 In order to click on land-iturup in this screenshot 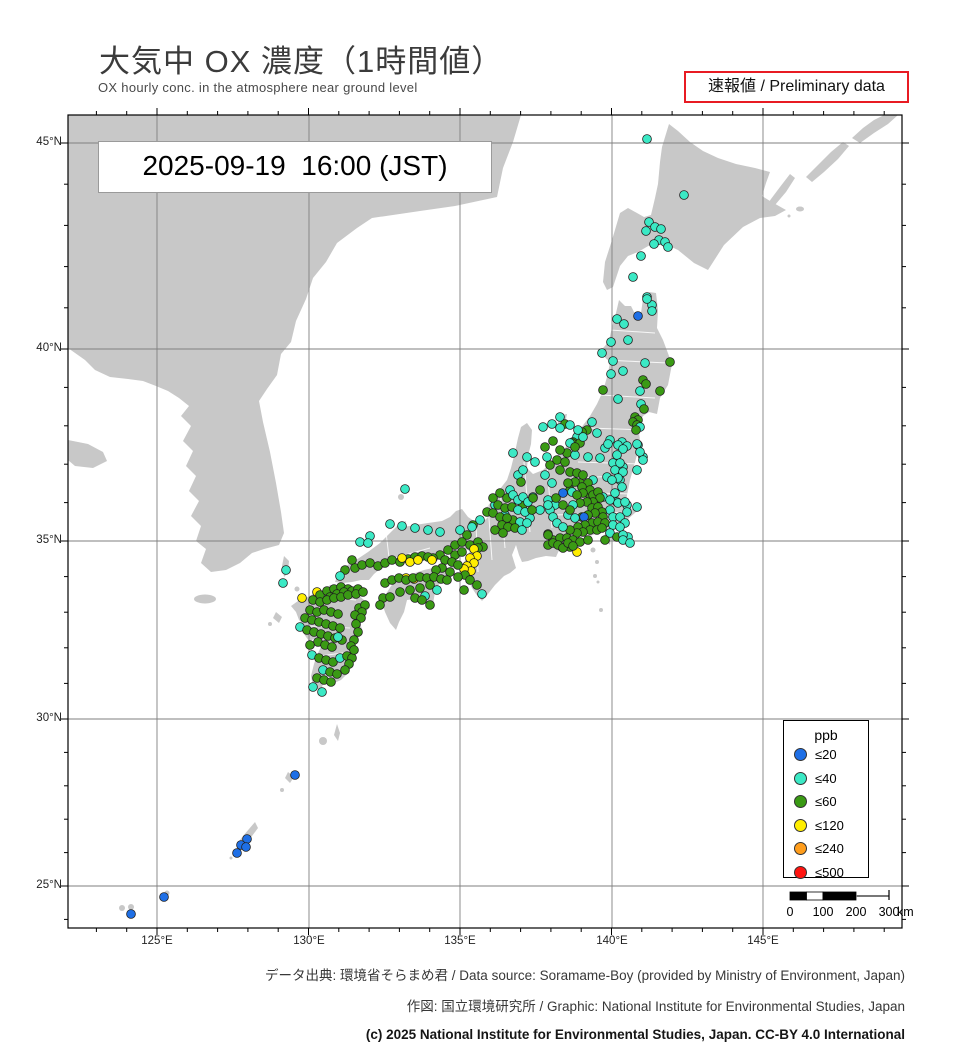, I will do `click(827, 162)`.